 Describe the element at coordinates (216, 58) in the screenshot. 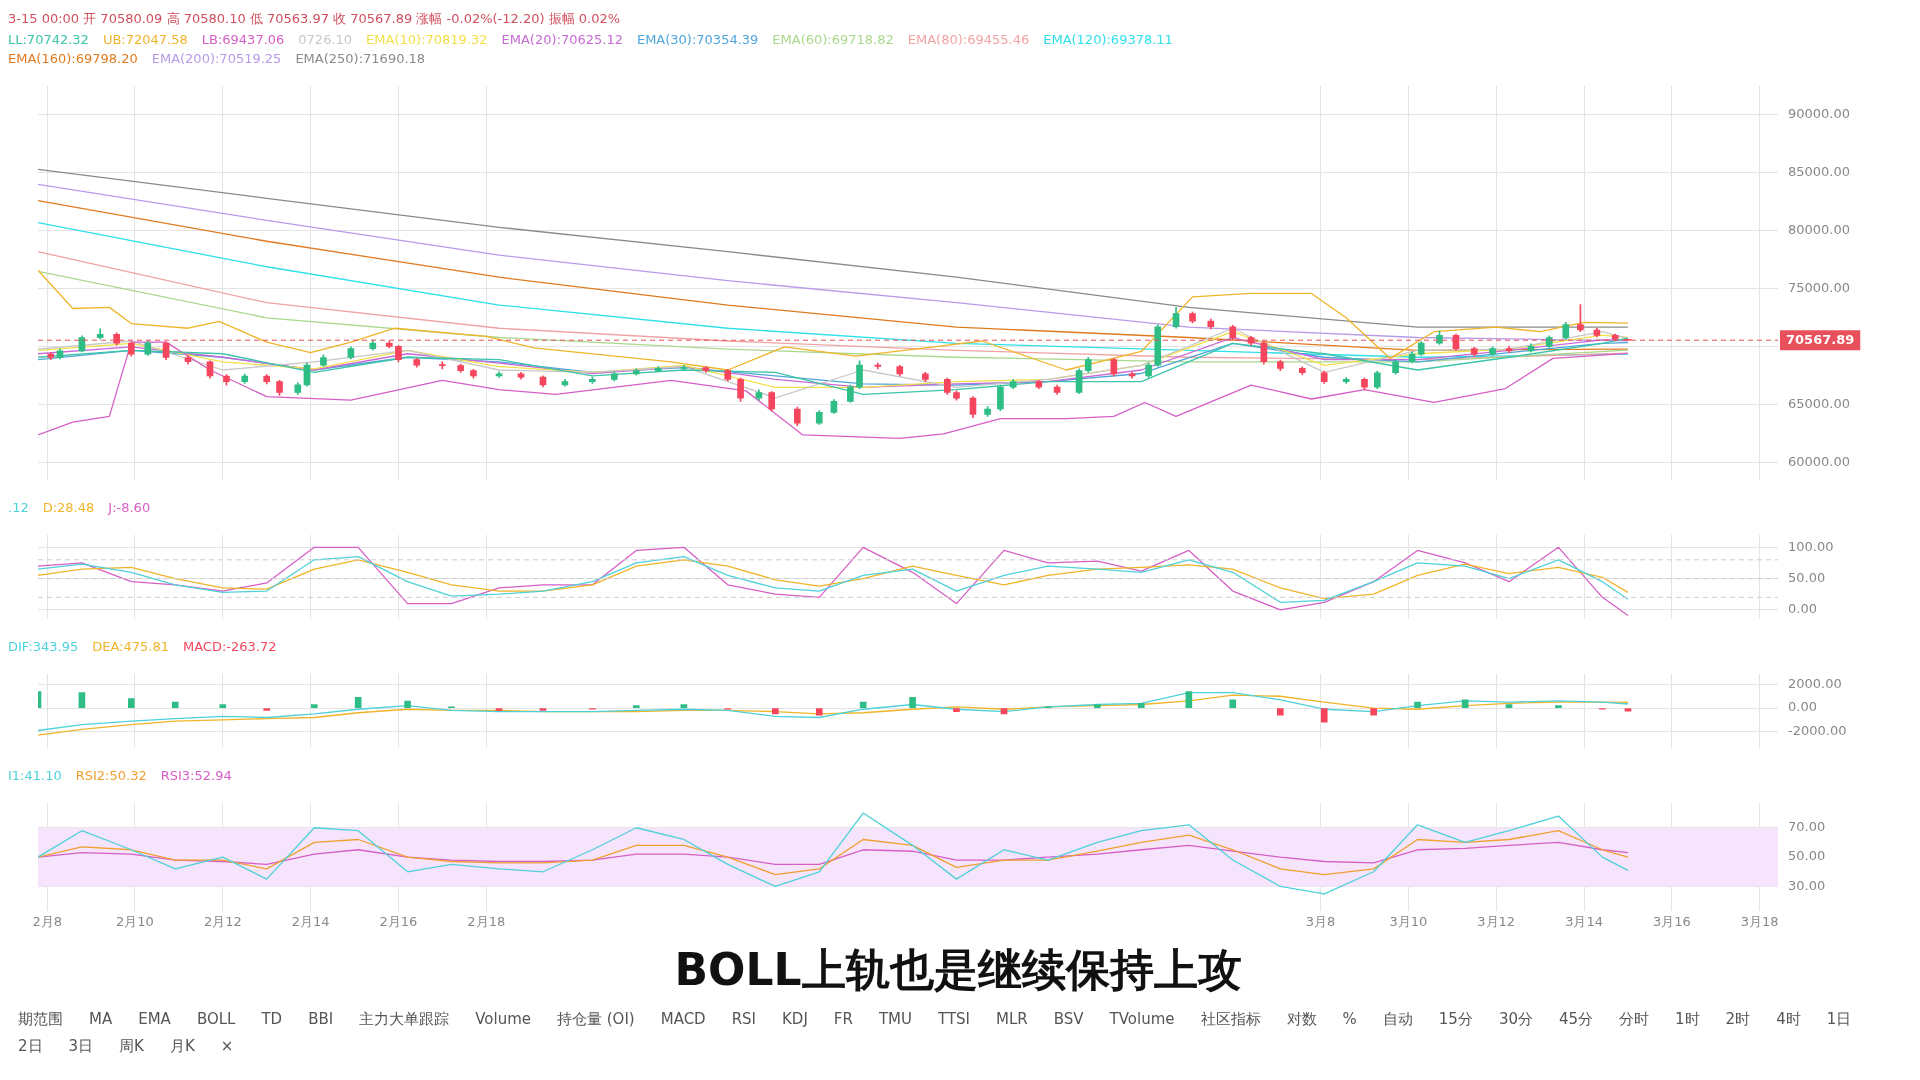

I see `text: EMA(200):70519.25` at that location.